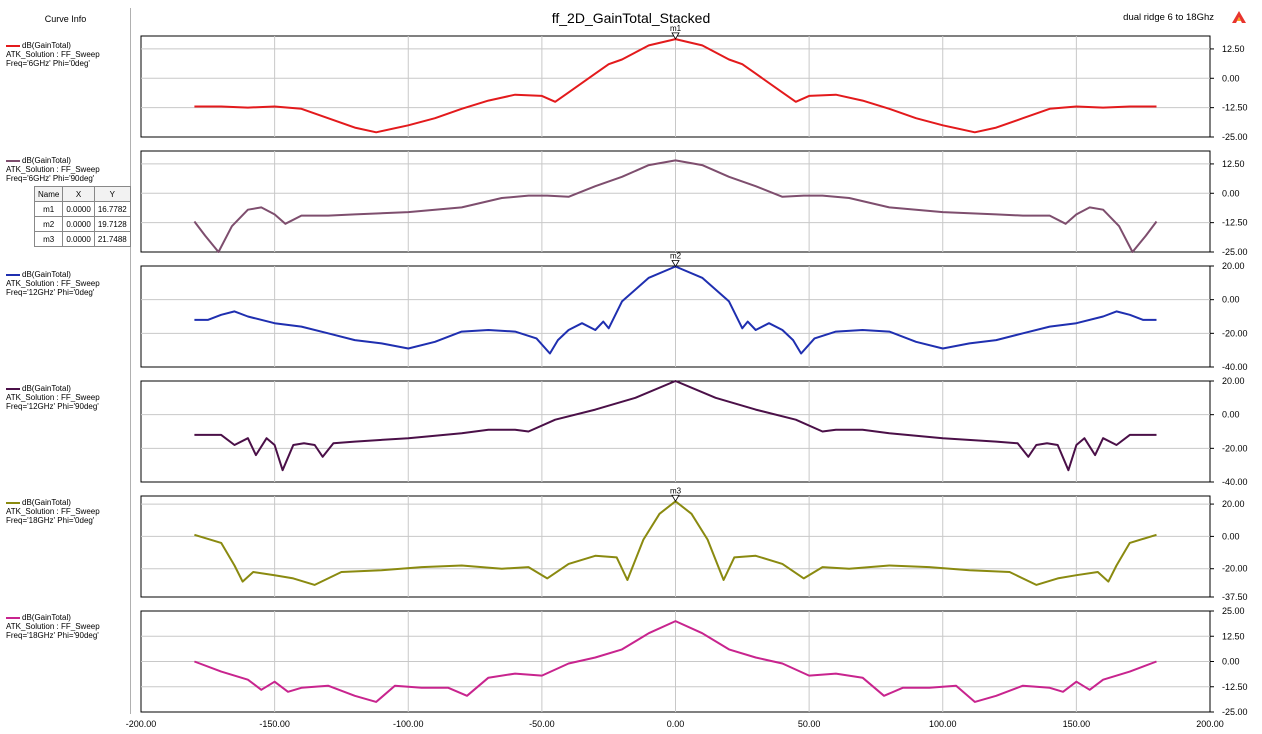 This screenshot has height=734, width=1262. What do you see at coordinates (112, 194) in the screenshot?
I see `marker-table-header-y: Y` at bounding box center [112, 194].